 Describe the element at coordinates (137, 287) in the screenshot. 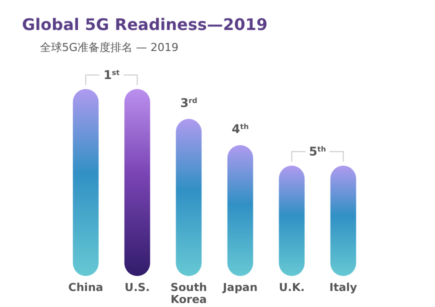

I see `x-tick-label: U.S.` at that location.